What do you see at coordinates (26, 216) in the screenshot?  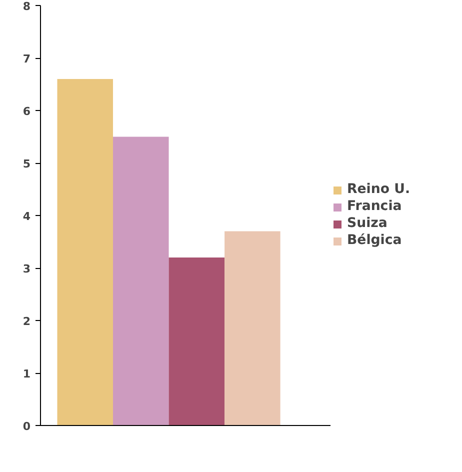 I see `y-tick-label: 4` at bounding box center [26, 216].